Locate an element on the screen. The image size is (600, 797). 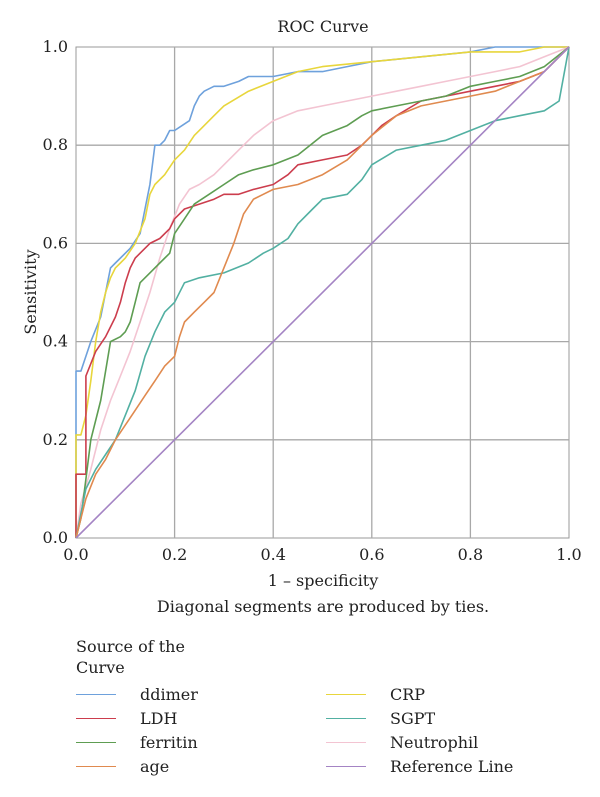
x-tick-label: 1.0 is located at coordinates (568, 554).